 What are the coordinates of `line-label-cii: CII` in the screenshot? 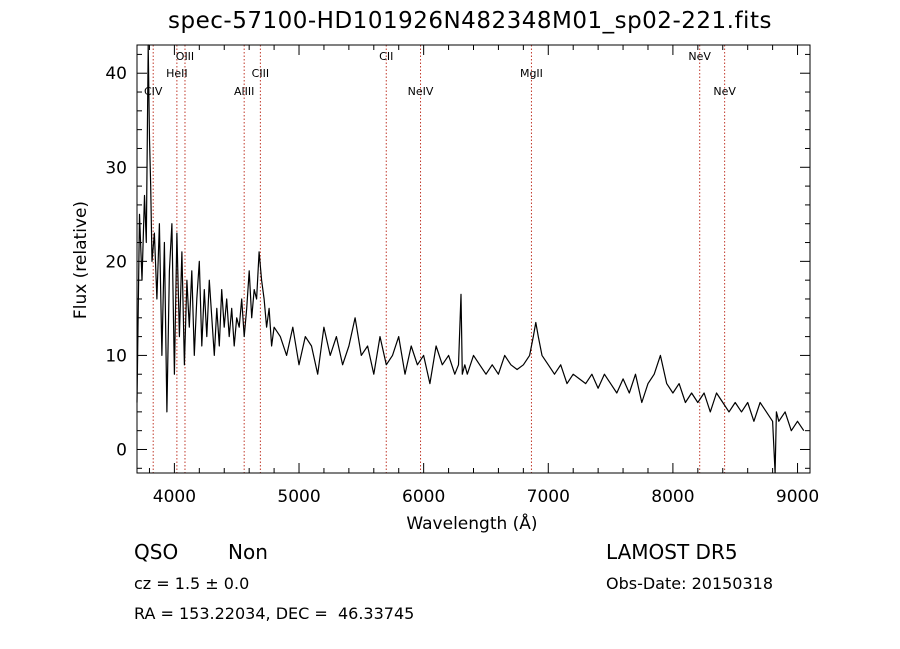 It's located at (386, 56).